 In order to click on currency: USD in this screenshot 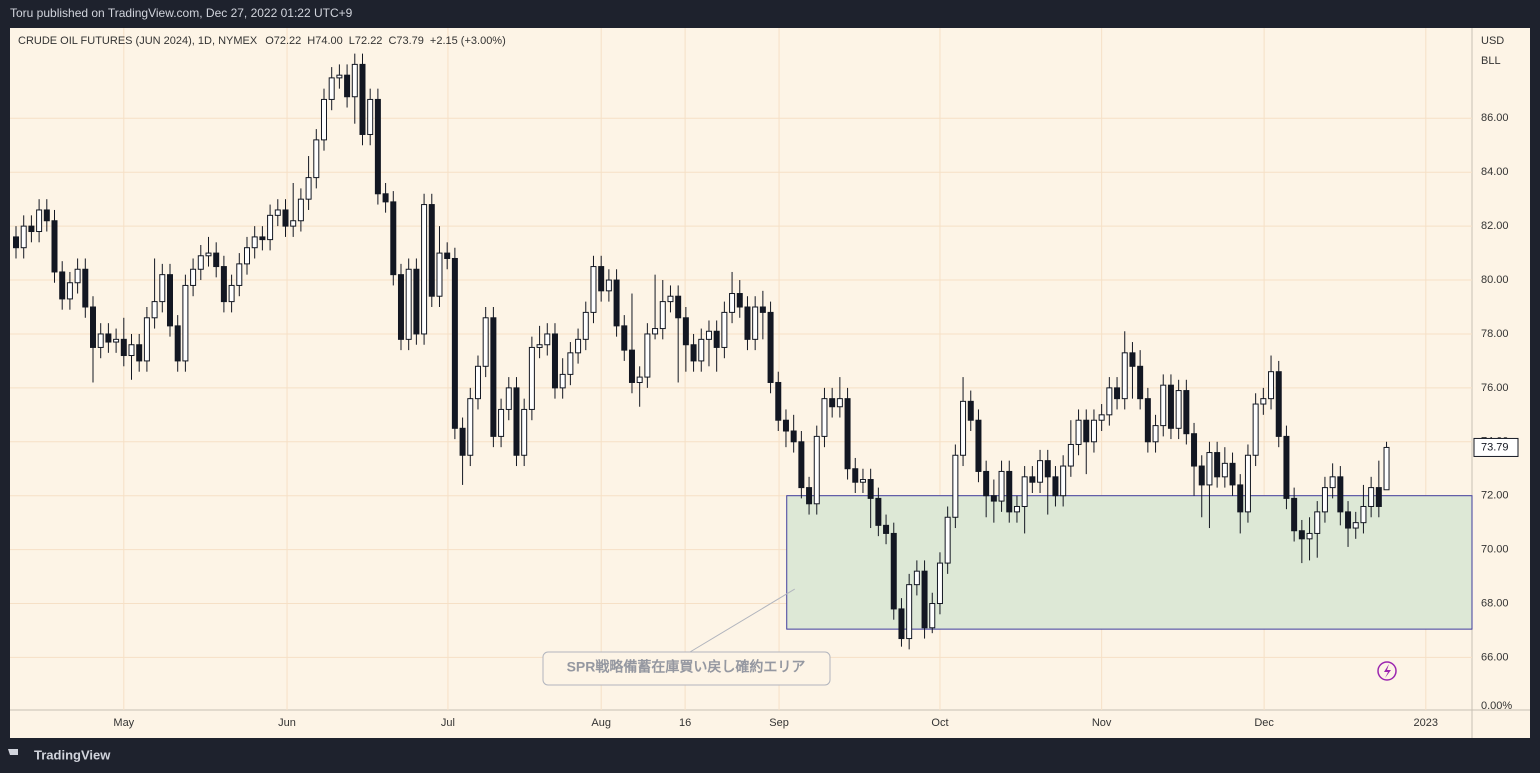, I will do `click(1492, 41)`.